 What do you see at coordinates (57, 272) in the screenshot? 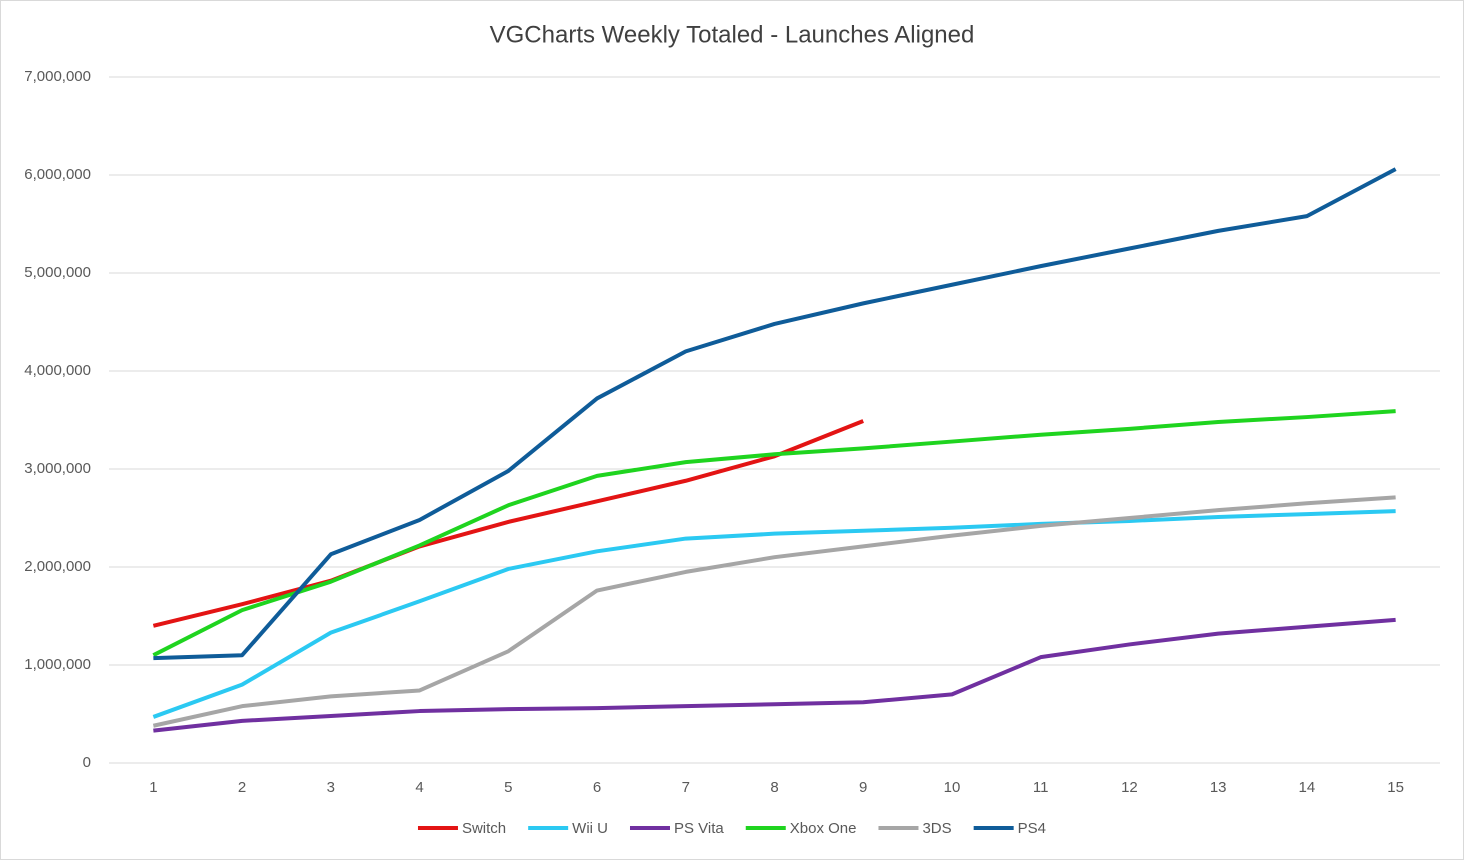
I see `y-tick-label: 5,000,000` at bounding box center [57, 272].